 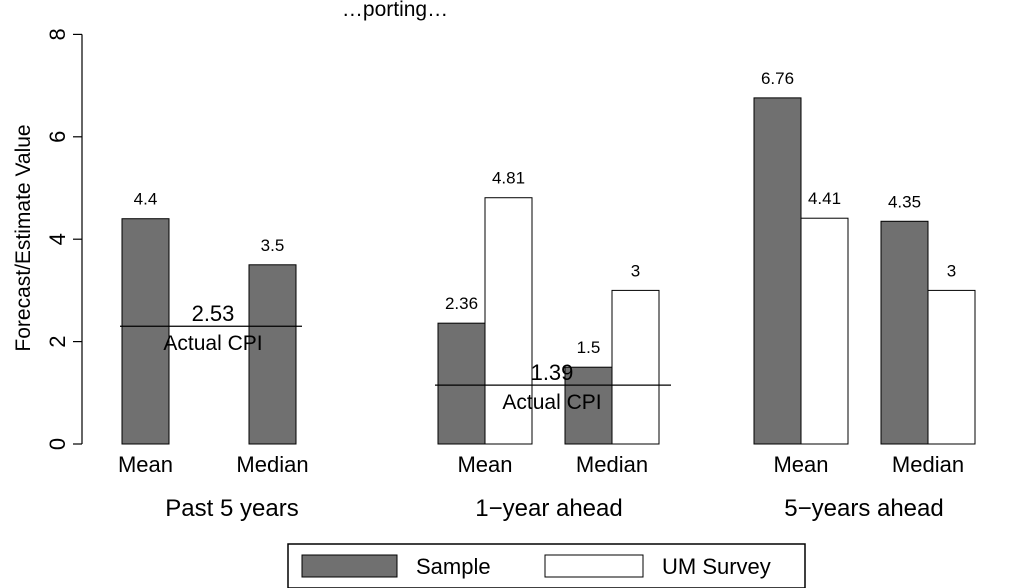 What do you see at coordinates (273, 245) in the screenshot?
I see `data-label-sample: 3.5` at bounding box center [273, 245].